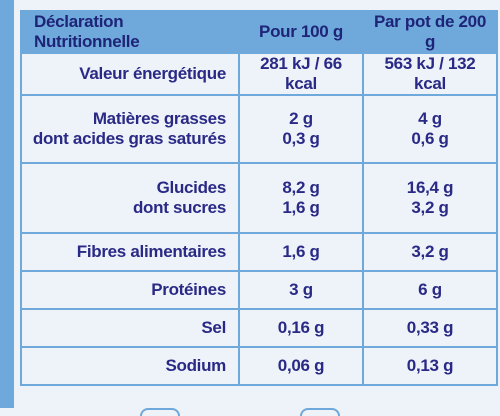 The width and height of the screenshot is (500, 416). What do you see at coordinates (130, 198) in the screenshot?
I see `row-label: Glucides dont sucres` at bounding box center [130, 198].